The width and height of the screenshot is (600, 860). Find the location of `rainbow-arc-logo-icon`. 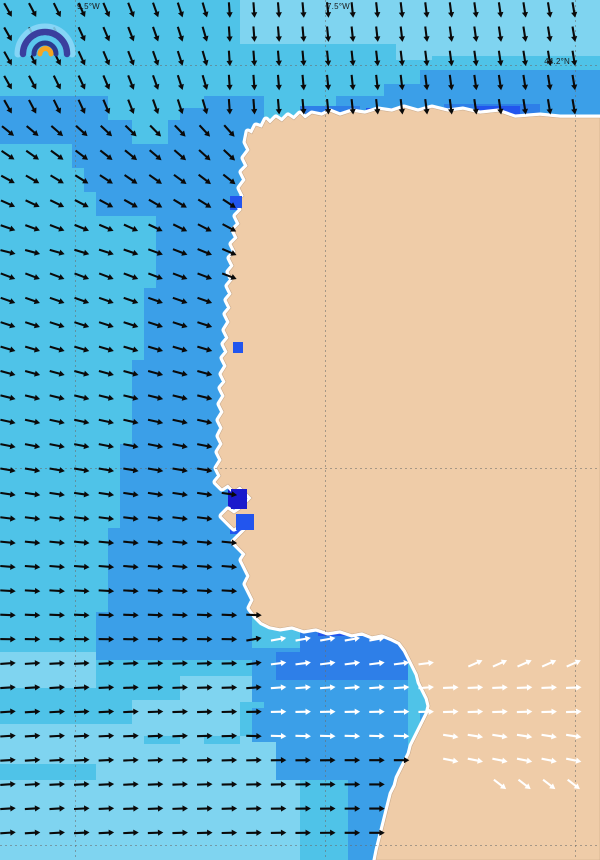

rainbow-arc-logo-icon is located at coordinates (45, 35).